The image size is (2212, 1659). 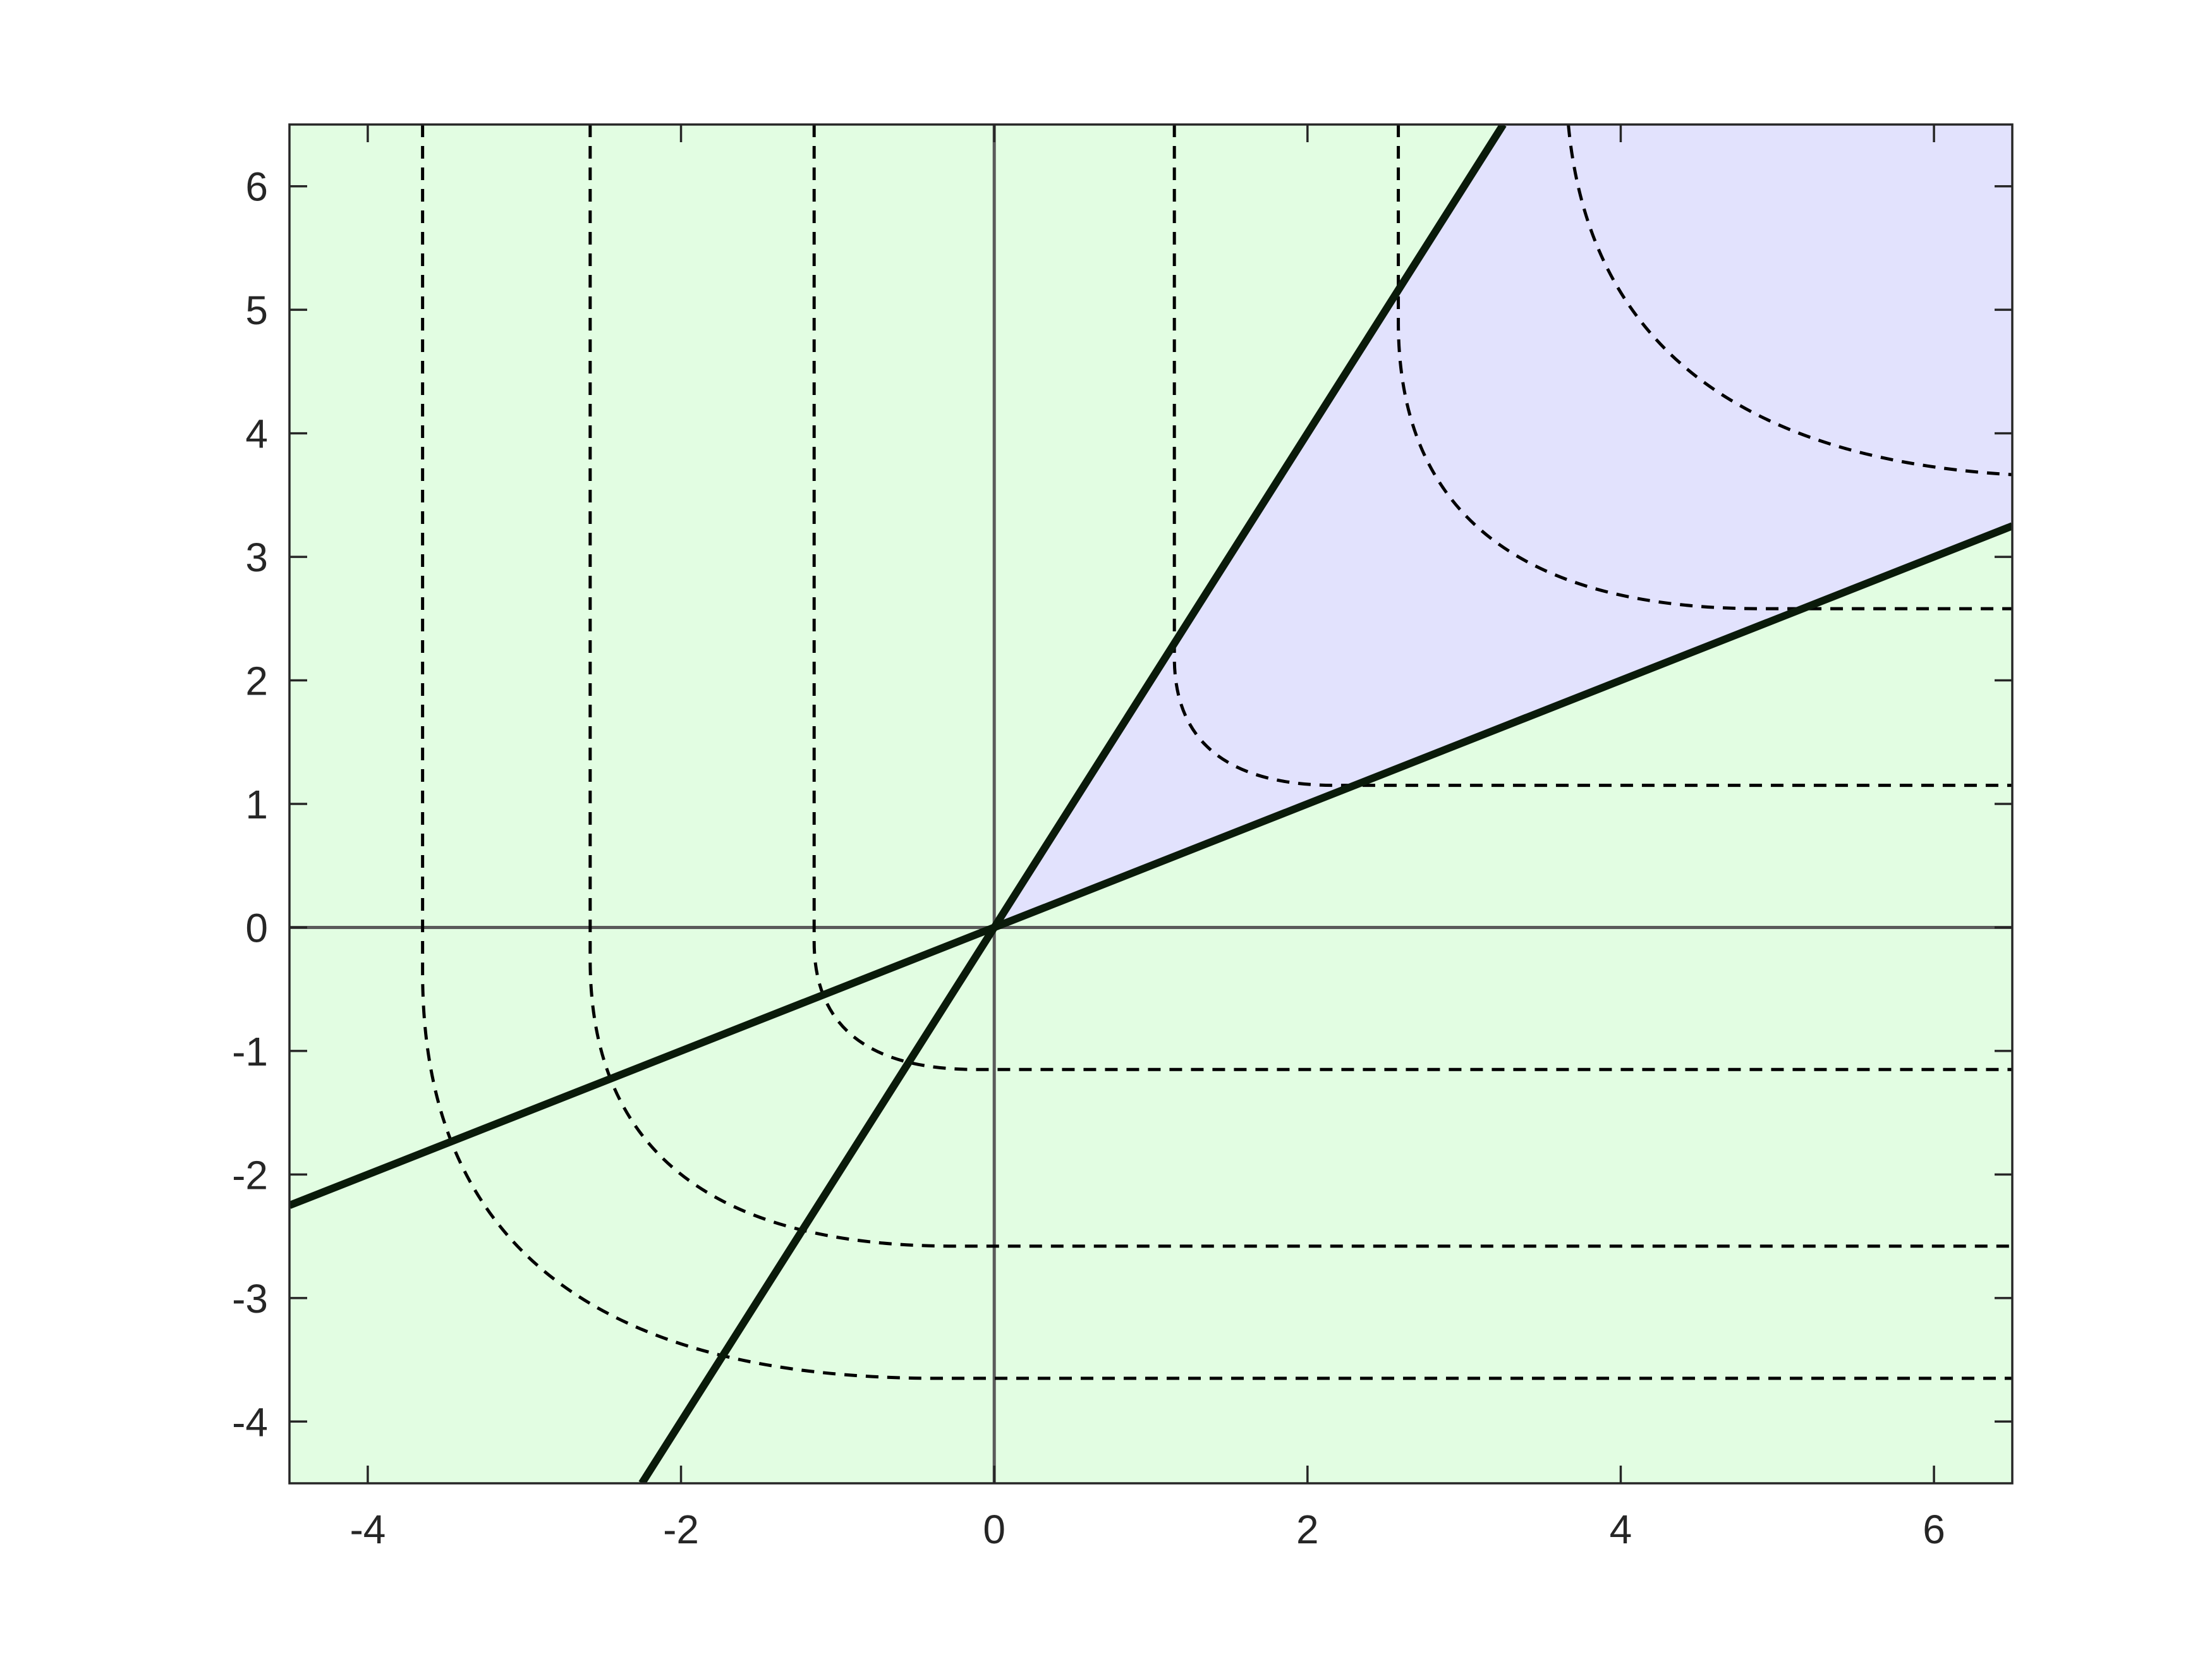 What do you see at coordinates (1621, 1529) in the screenshot?
I see `x-tick-label: 4` at bounding box center [1621, 1529].